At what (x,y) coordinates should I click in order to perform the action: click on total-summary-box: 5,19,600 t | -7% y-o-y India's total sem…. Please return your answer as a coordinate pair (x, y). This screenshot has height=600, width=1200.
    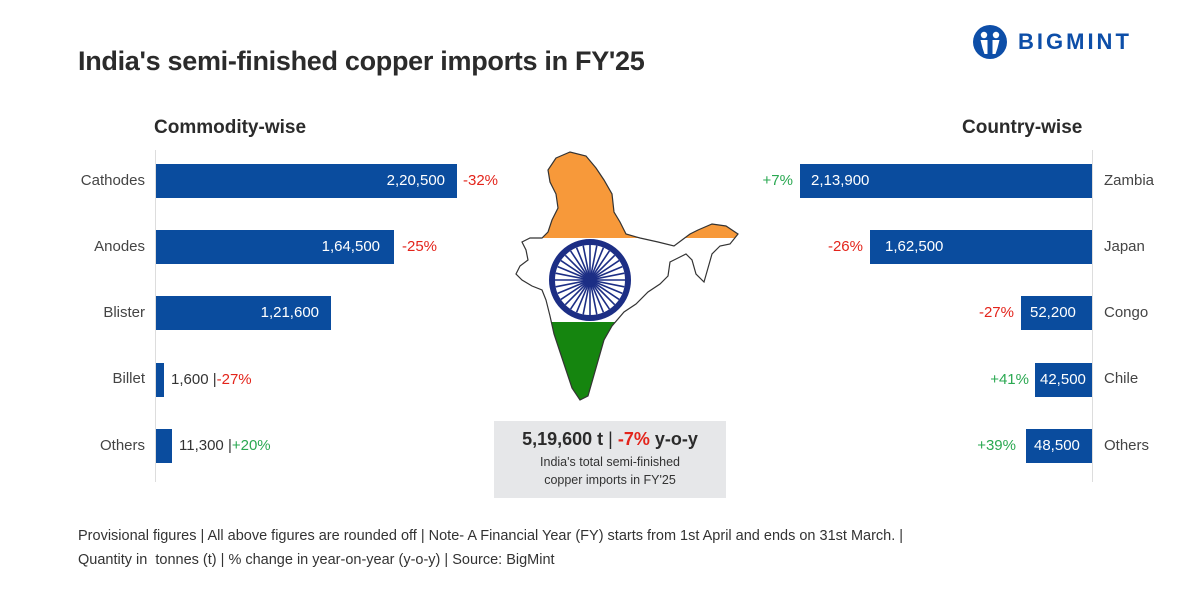
    Looking at the image, I should click on (610, 459).